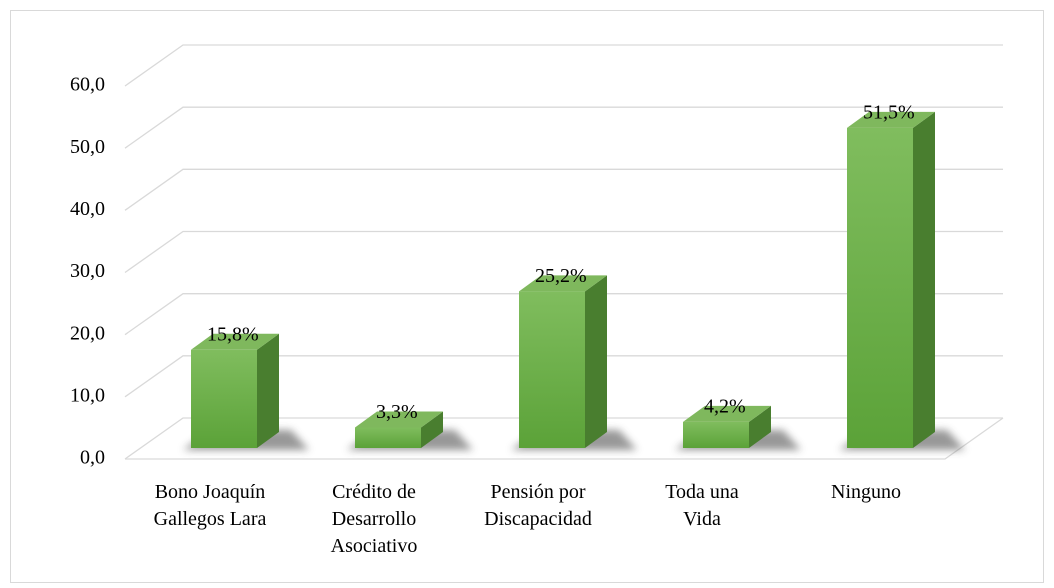  Describe the element at coordinates (889, 112) in the screenshot. I see `data-label: 51,5%` at that location.